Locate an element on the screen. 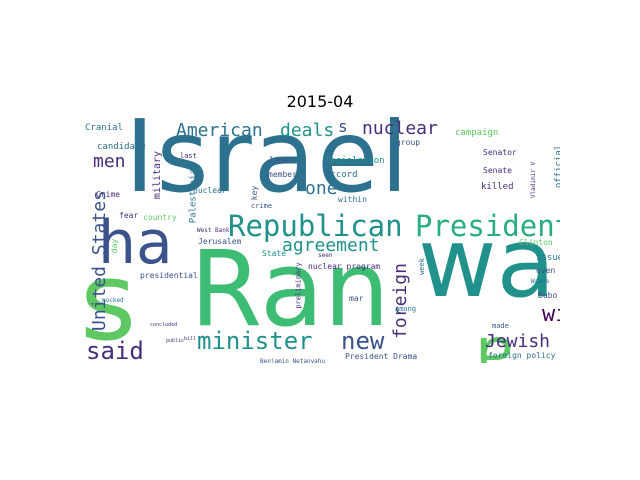  word-fear: fear is located at coordinates (129, 215).